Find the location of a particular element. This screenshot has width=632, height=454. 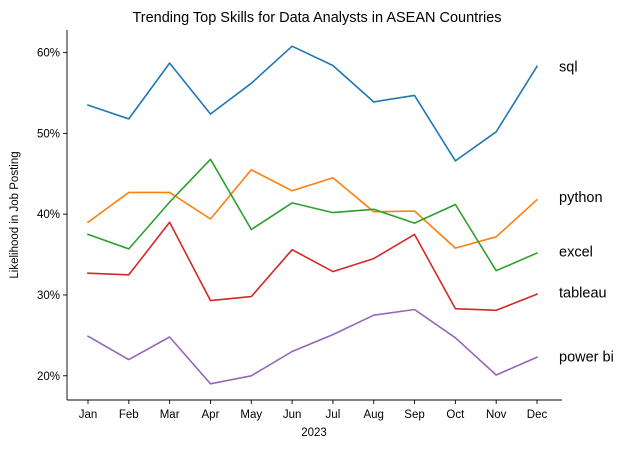

y-axis-label: Likelihood in Job Posting is located at coordinates (15, 214).